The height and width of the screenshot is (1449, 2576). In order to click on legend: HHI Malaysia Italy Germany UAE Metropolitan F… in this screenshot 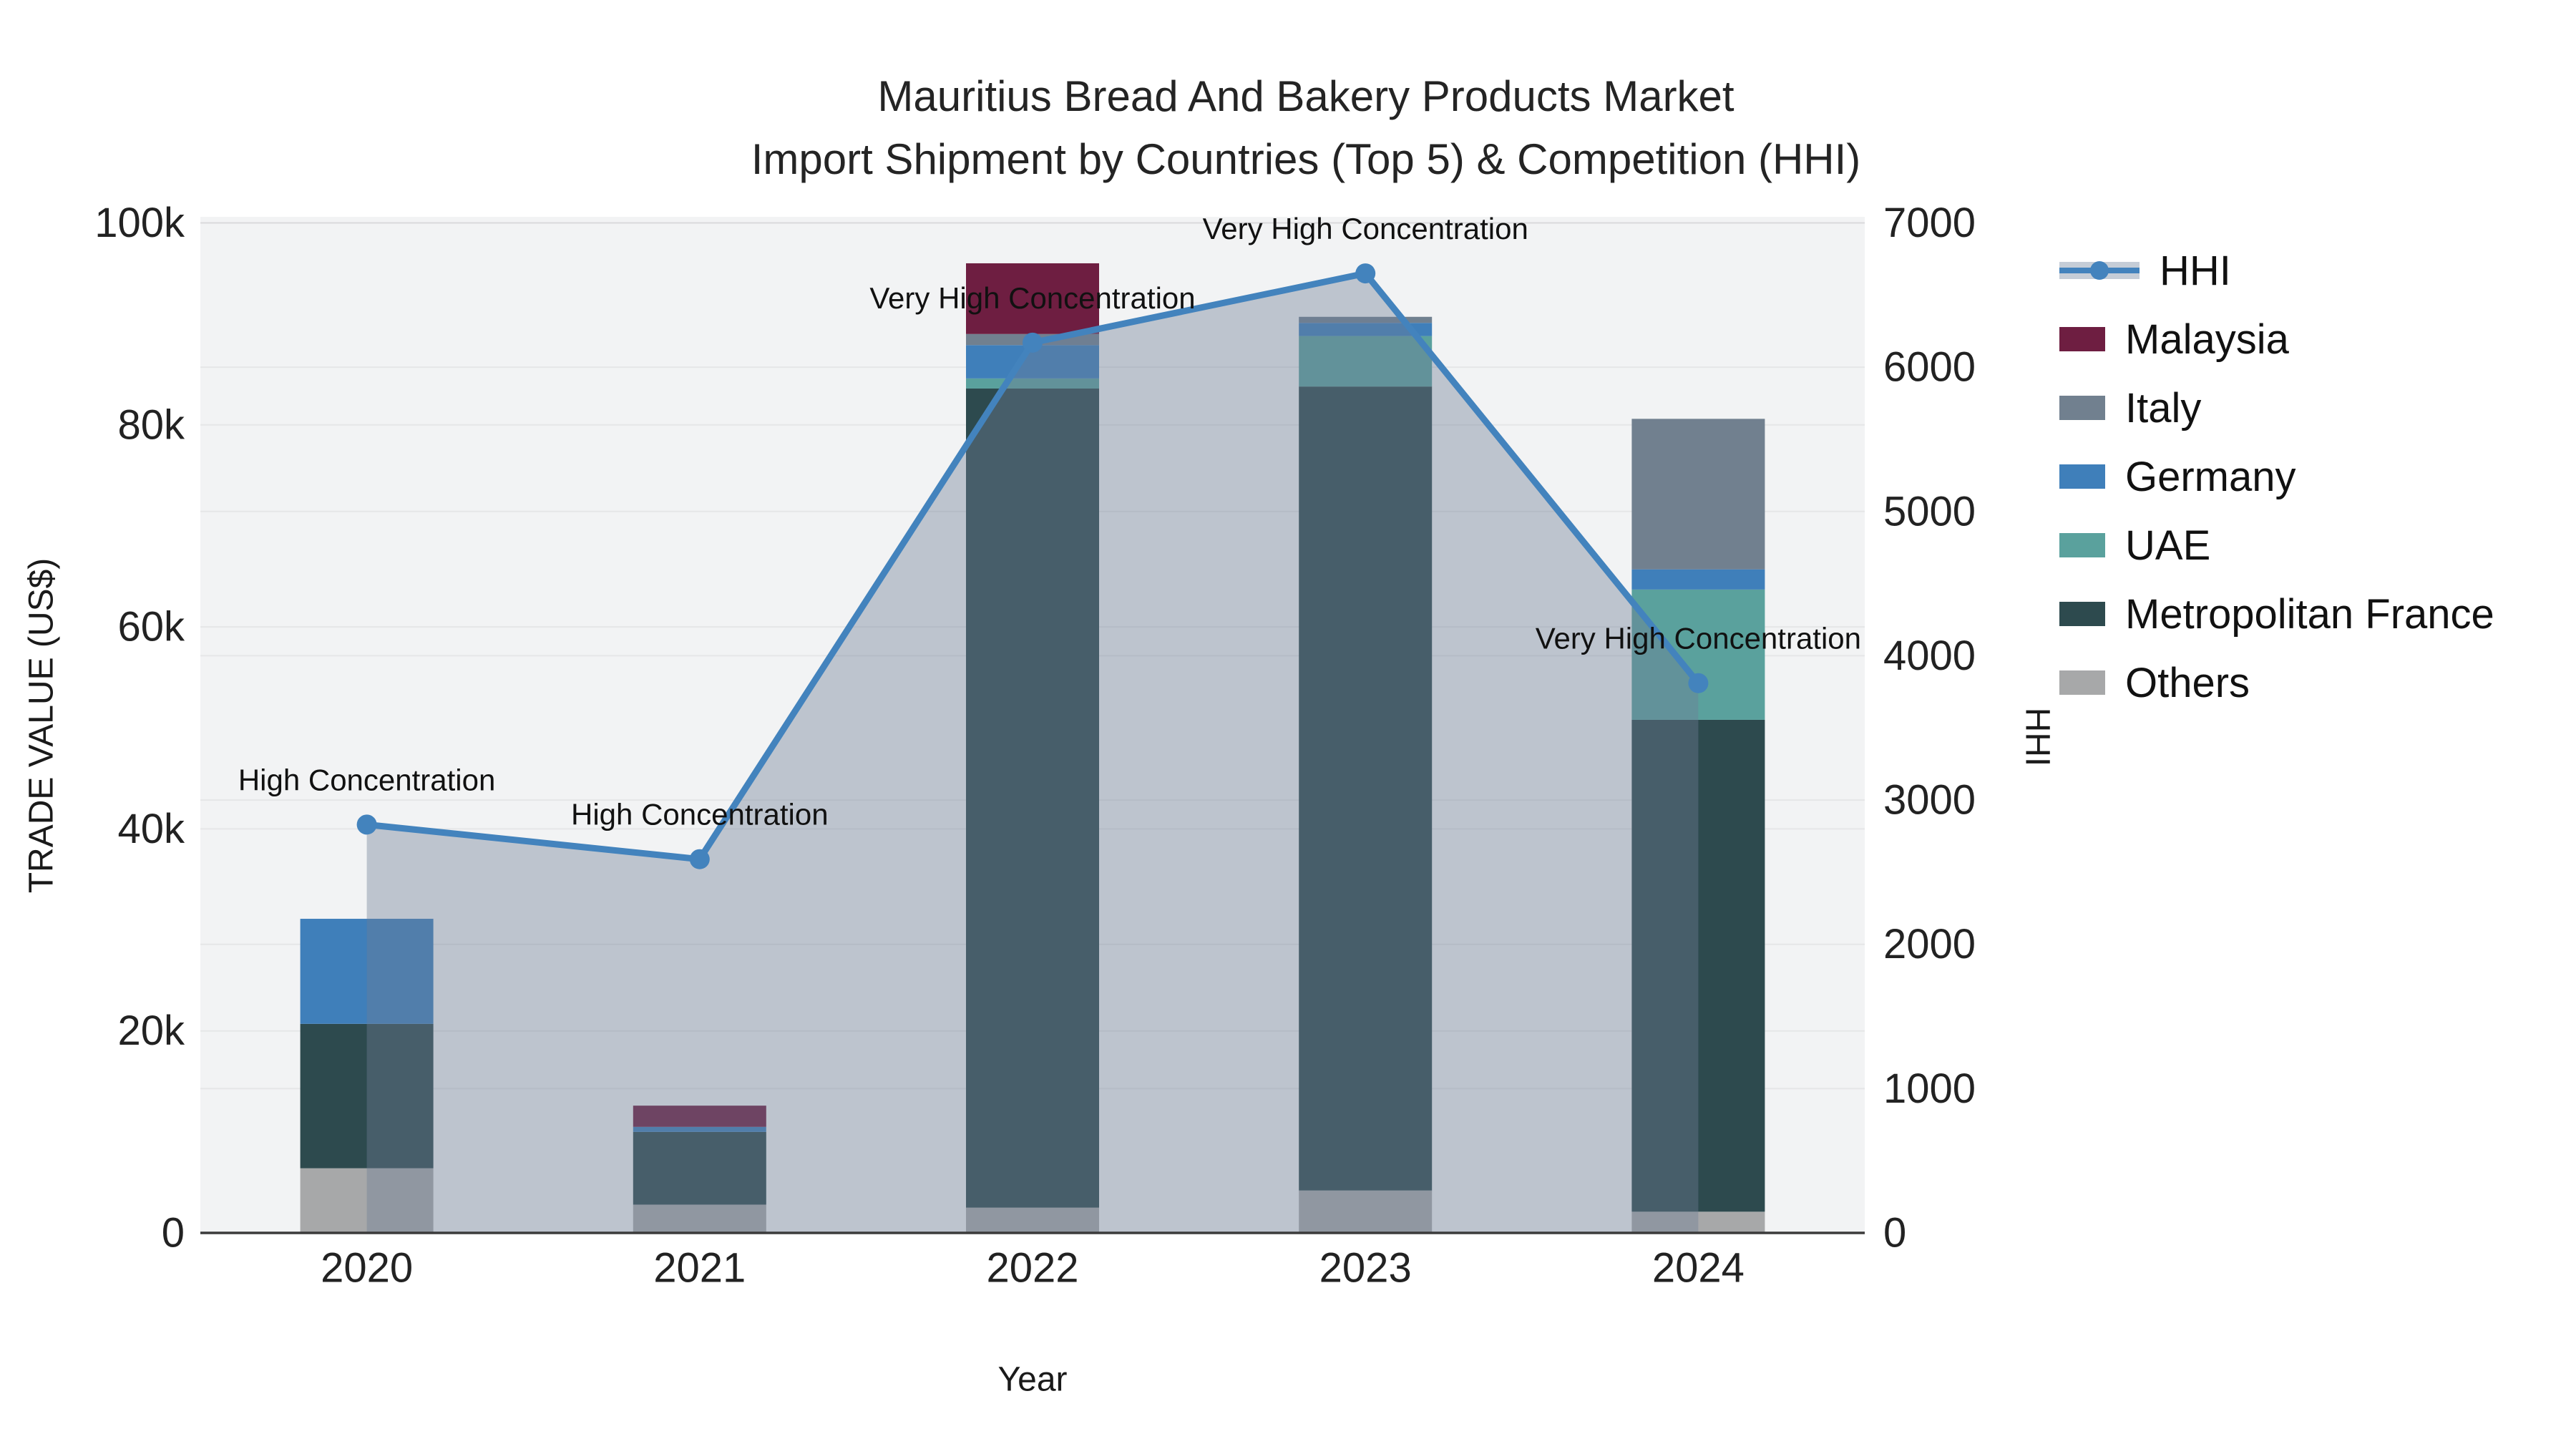, I will do `click(2276, 476)`.